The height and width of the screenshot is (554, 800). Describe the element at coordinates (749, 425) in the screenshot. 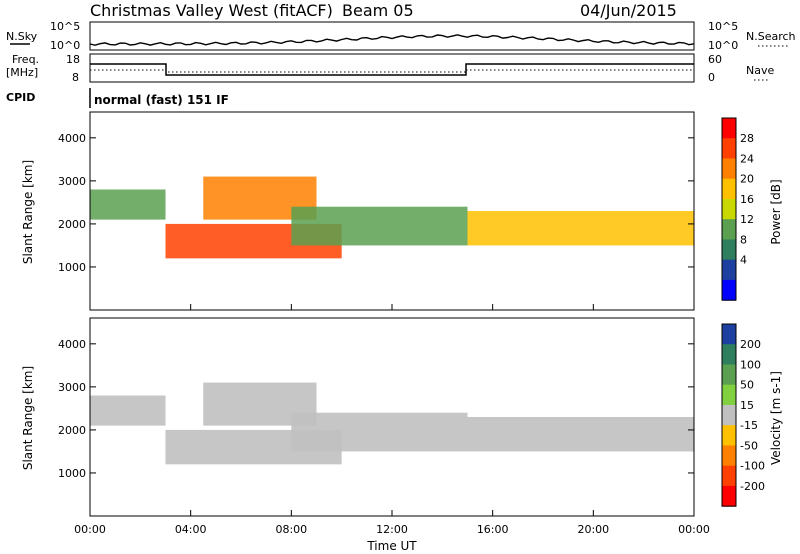

I see `colorbar-tick-label: -15` at that location.